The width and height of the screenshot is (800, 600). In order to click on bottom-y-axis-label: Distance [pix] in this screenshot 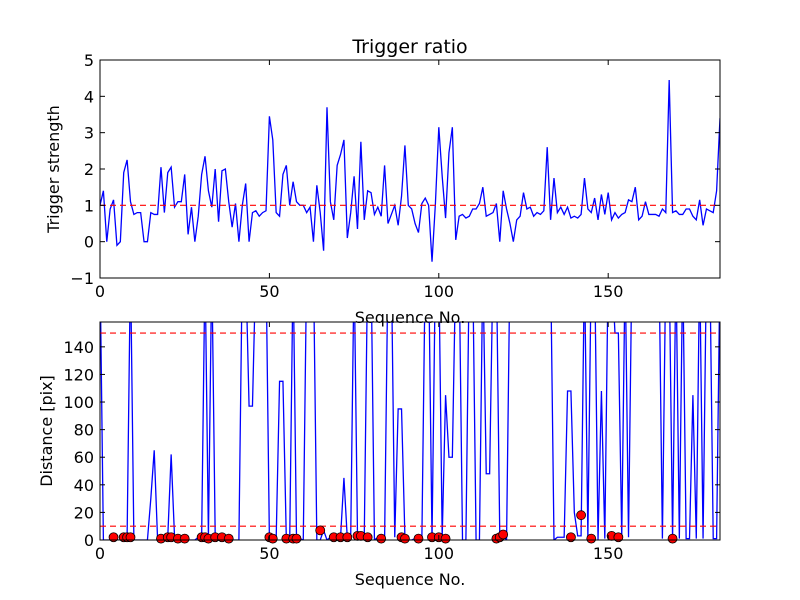, I will do `click(46, 431)`.